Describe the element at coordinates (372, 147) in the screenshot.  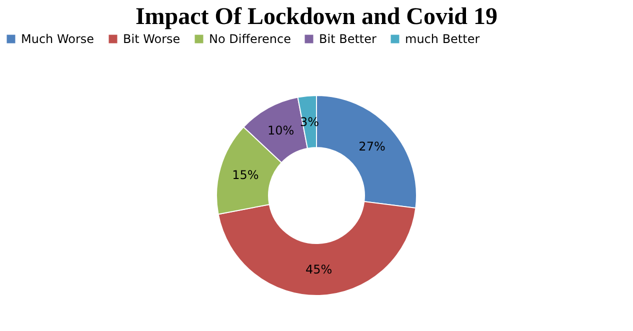
I see `data-label: 27%` at that location.